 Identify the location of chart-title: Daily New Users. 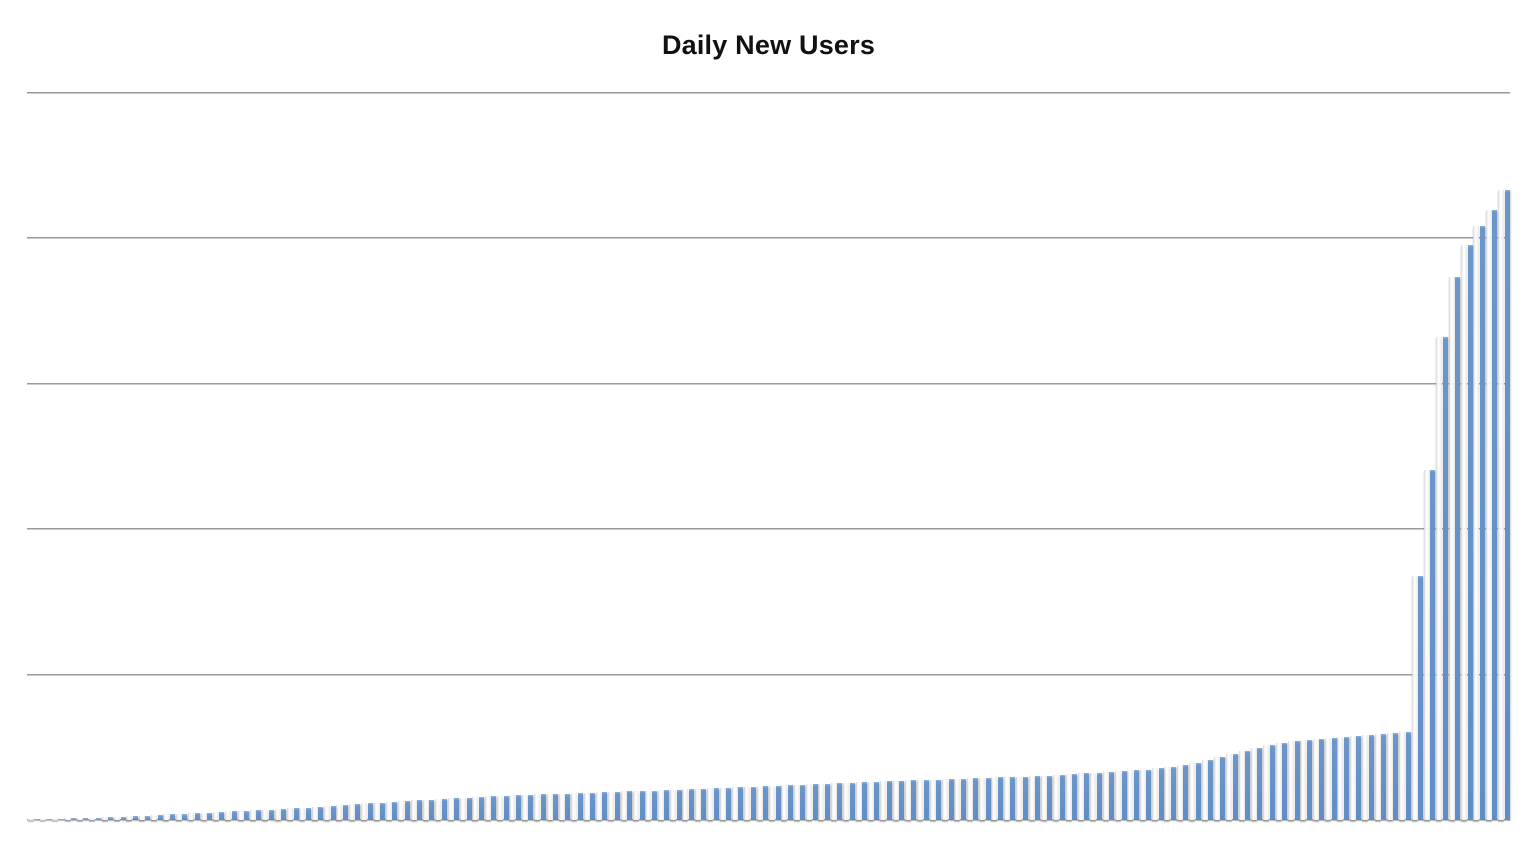
(768, 45).